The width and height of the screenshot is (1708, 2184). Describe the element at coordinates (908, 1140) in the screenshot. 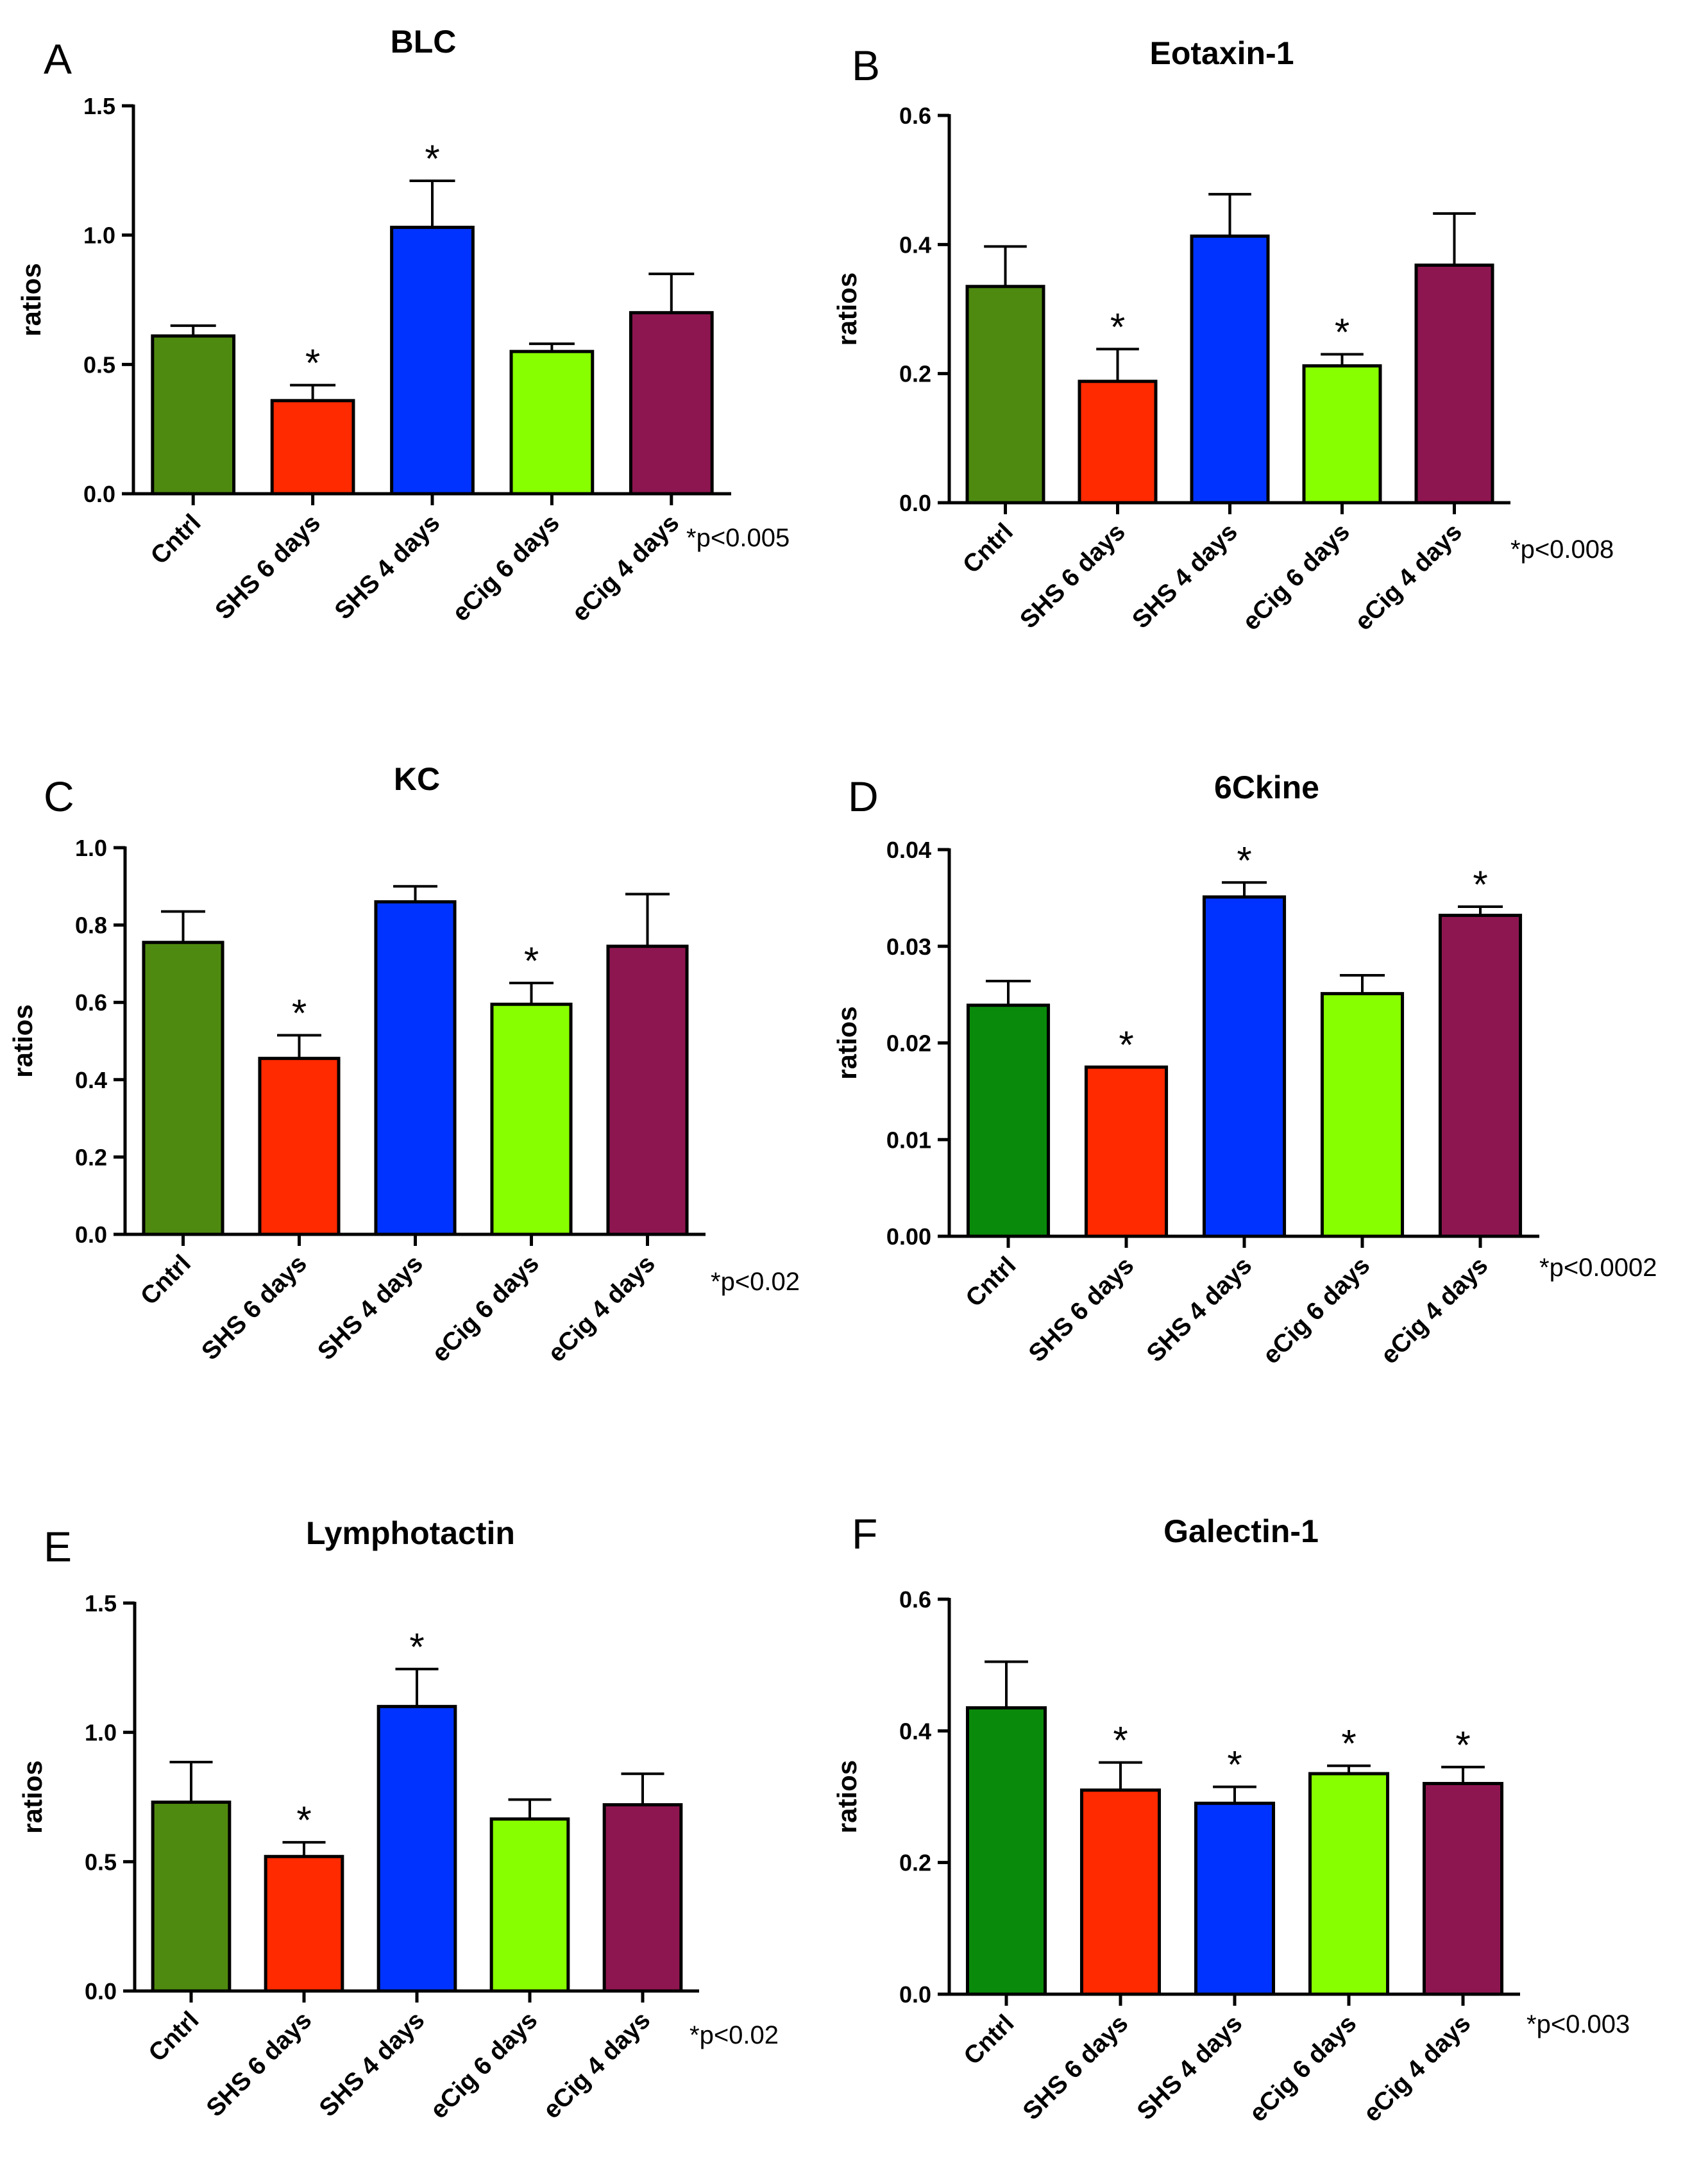

I see `y-tick-label: 0.01` at that location.